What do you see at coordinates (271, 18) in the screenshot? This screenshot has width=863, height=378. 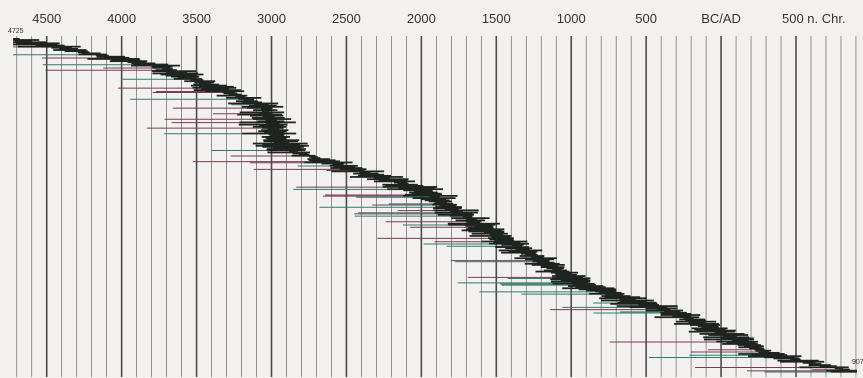 I see `x-tick-label: 3000` at bounding box center [271, 18].